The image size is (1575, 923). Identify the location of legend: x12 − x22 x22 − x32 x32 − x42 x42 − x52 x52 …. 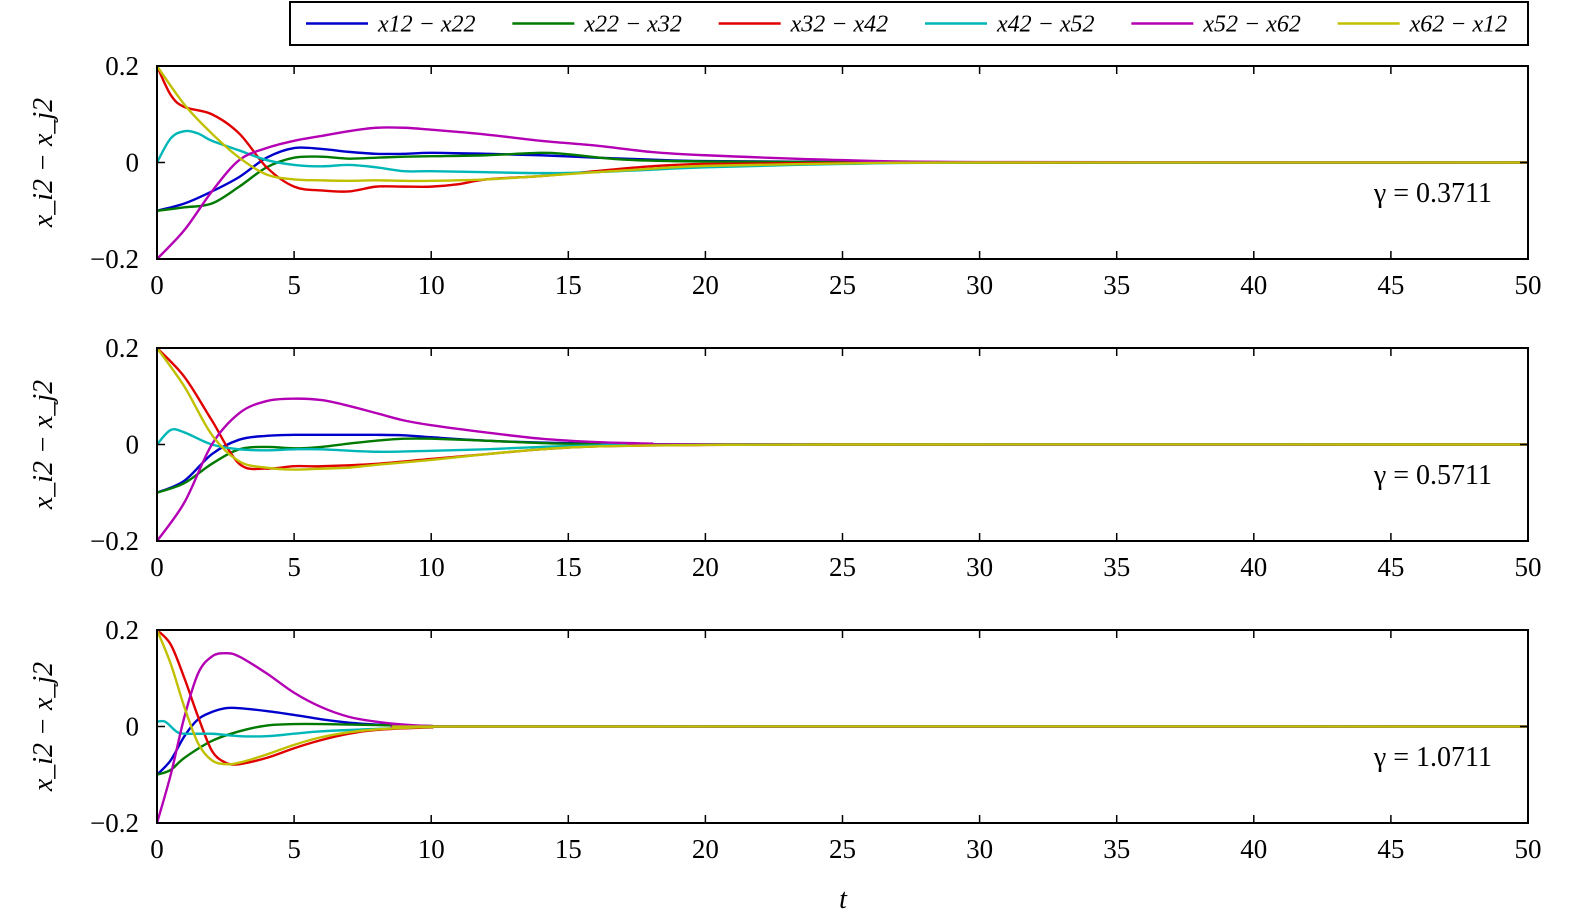
(909, 23).